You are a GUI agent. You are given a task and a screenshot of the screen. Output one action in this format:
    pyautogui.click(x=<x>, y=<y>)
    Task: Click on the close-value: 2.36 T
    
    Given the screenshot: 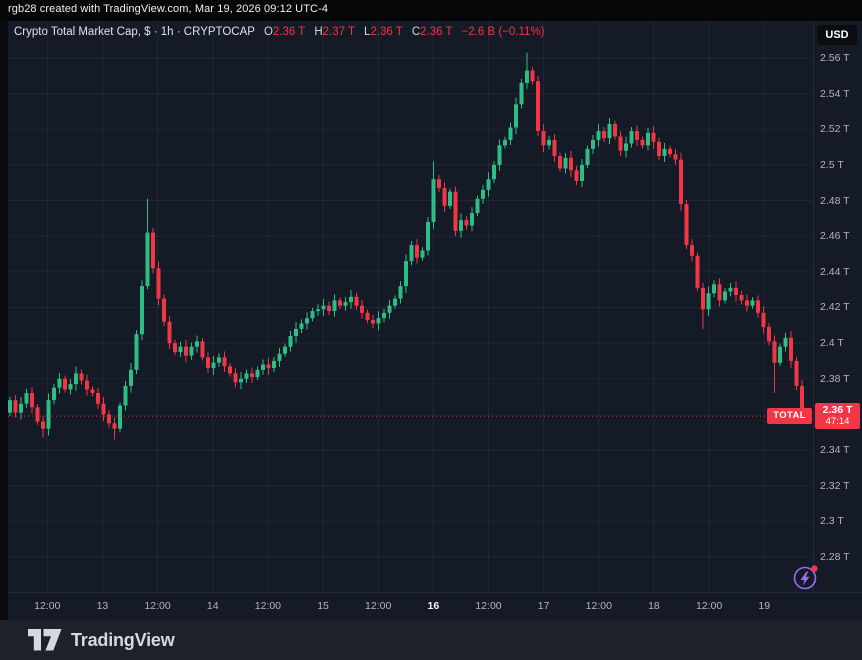 What is the action you would take?
    pyautogui.click(x=436, y=32)
    